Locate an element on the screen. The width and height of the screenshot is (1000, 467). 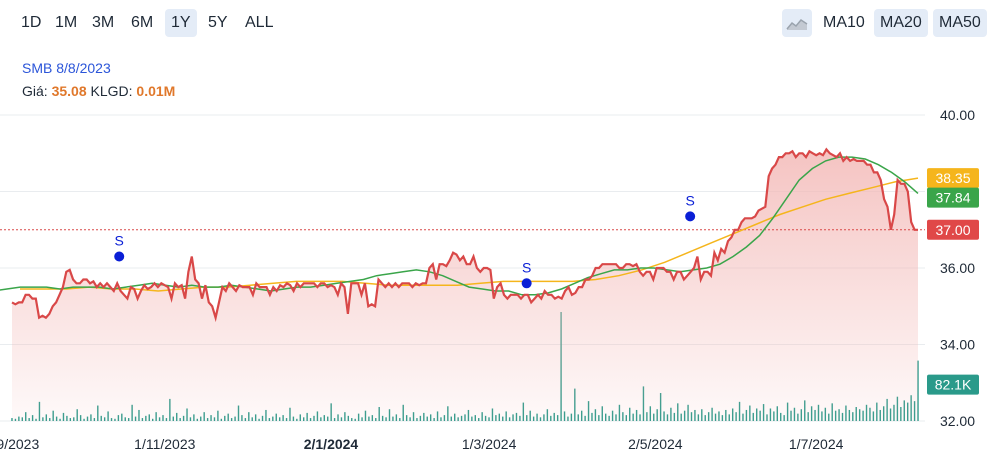
volume-label: KLGD: is located at coordinates (111, 91).